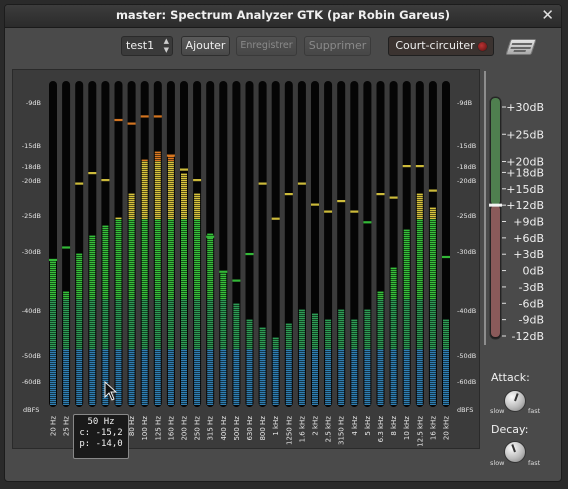 The image size is (568, 489). I want to click on peak-marker, so click(301, 183).